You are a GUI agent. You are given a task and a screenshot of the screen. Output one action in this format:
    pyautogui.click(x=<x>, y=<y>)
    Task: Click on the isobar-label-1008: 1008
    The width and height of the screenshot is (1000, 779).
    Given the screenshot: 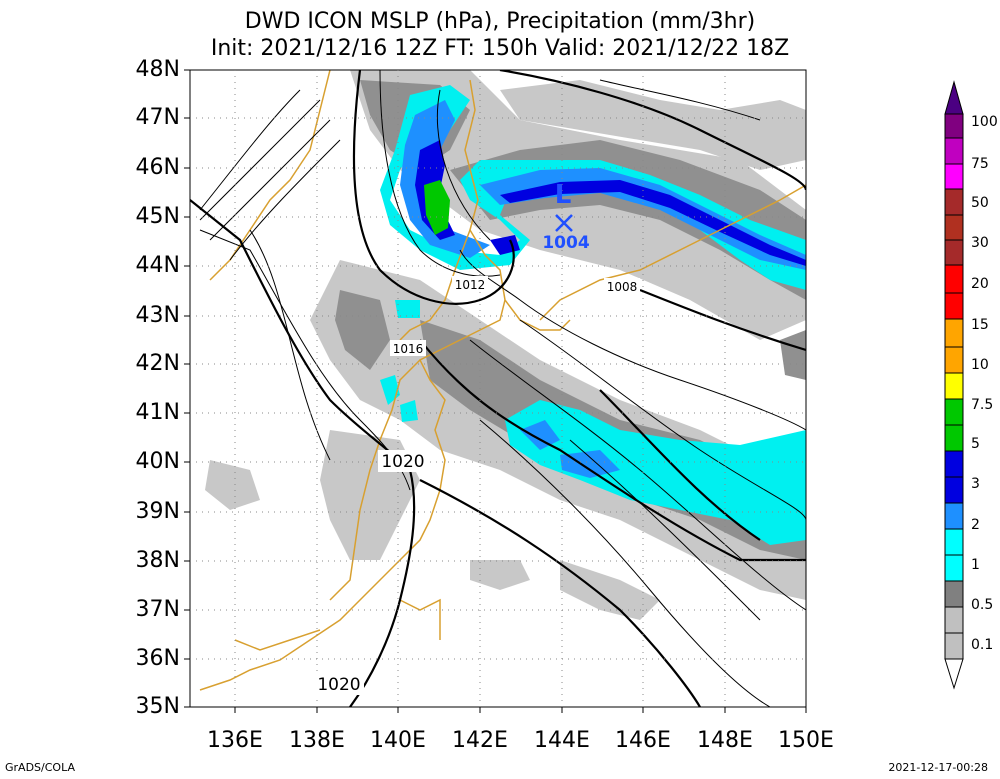 What is the action you would take?
    pyautogui.click(x=622, y=287)
    